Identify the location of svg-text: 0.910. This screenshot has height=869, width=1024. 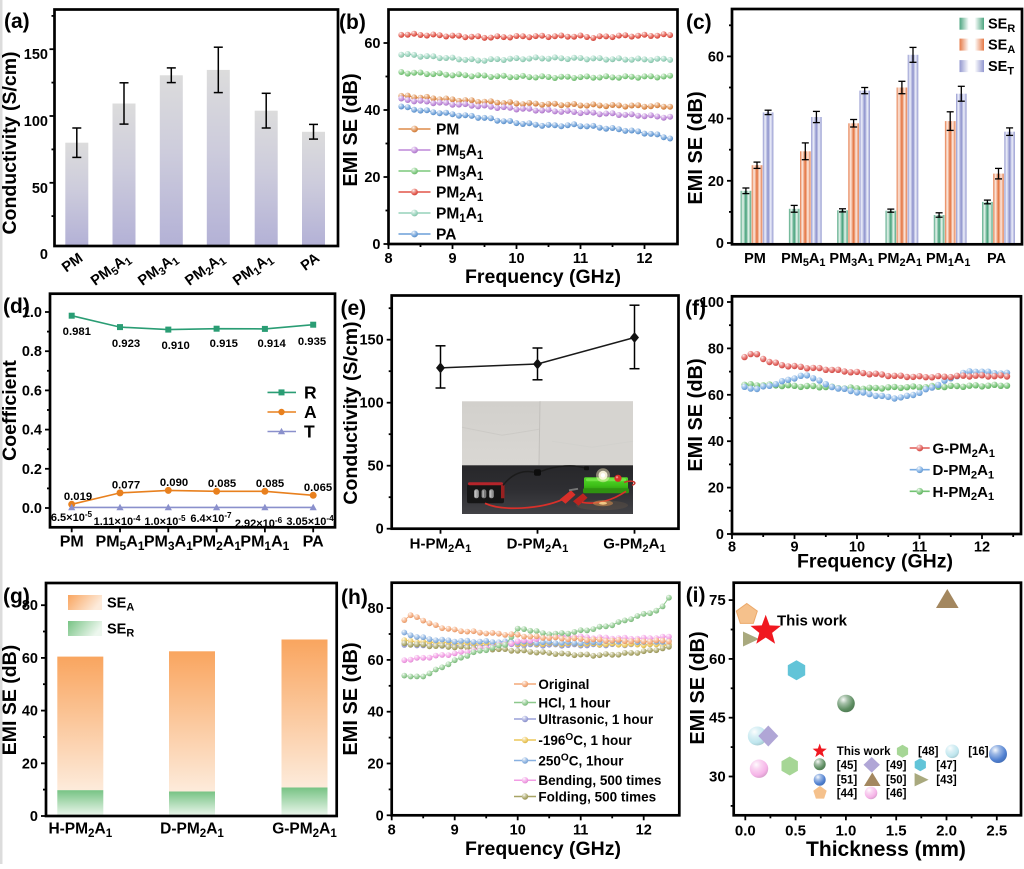
(175, 346).